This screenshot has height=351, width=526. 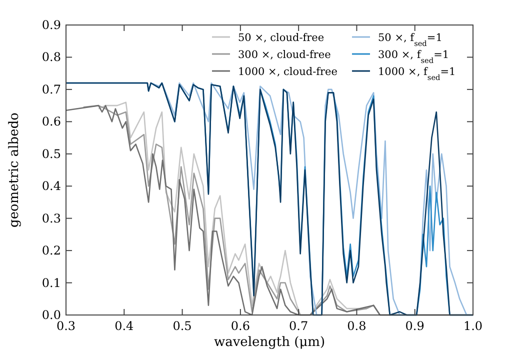 What do you see at coordinates (66, 326) in the screenshot?
I see `x-tick-label: 0.3` at bounding box center [66, 326].